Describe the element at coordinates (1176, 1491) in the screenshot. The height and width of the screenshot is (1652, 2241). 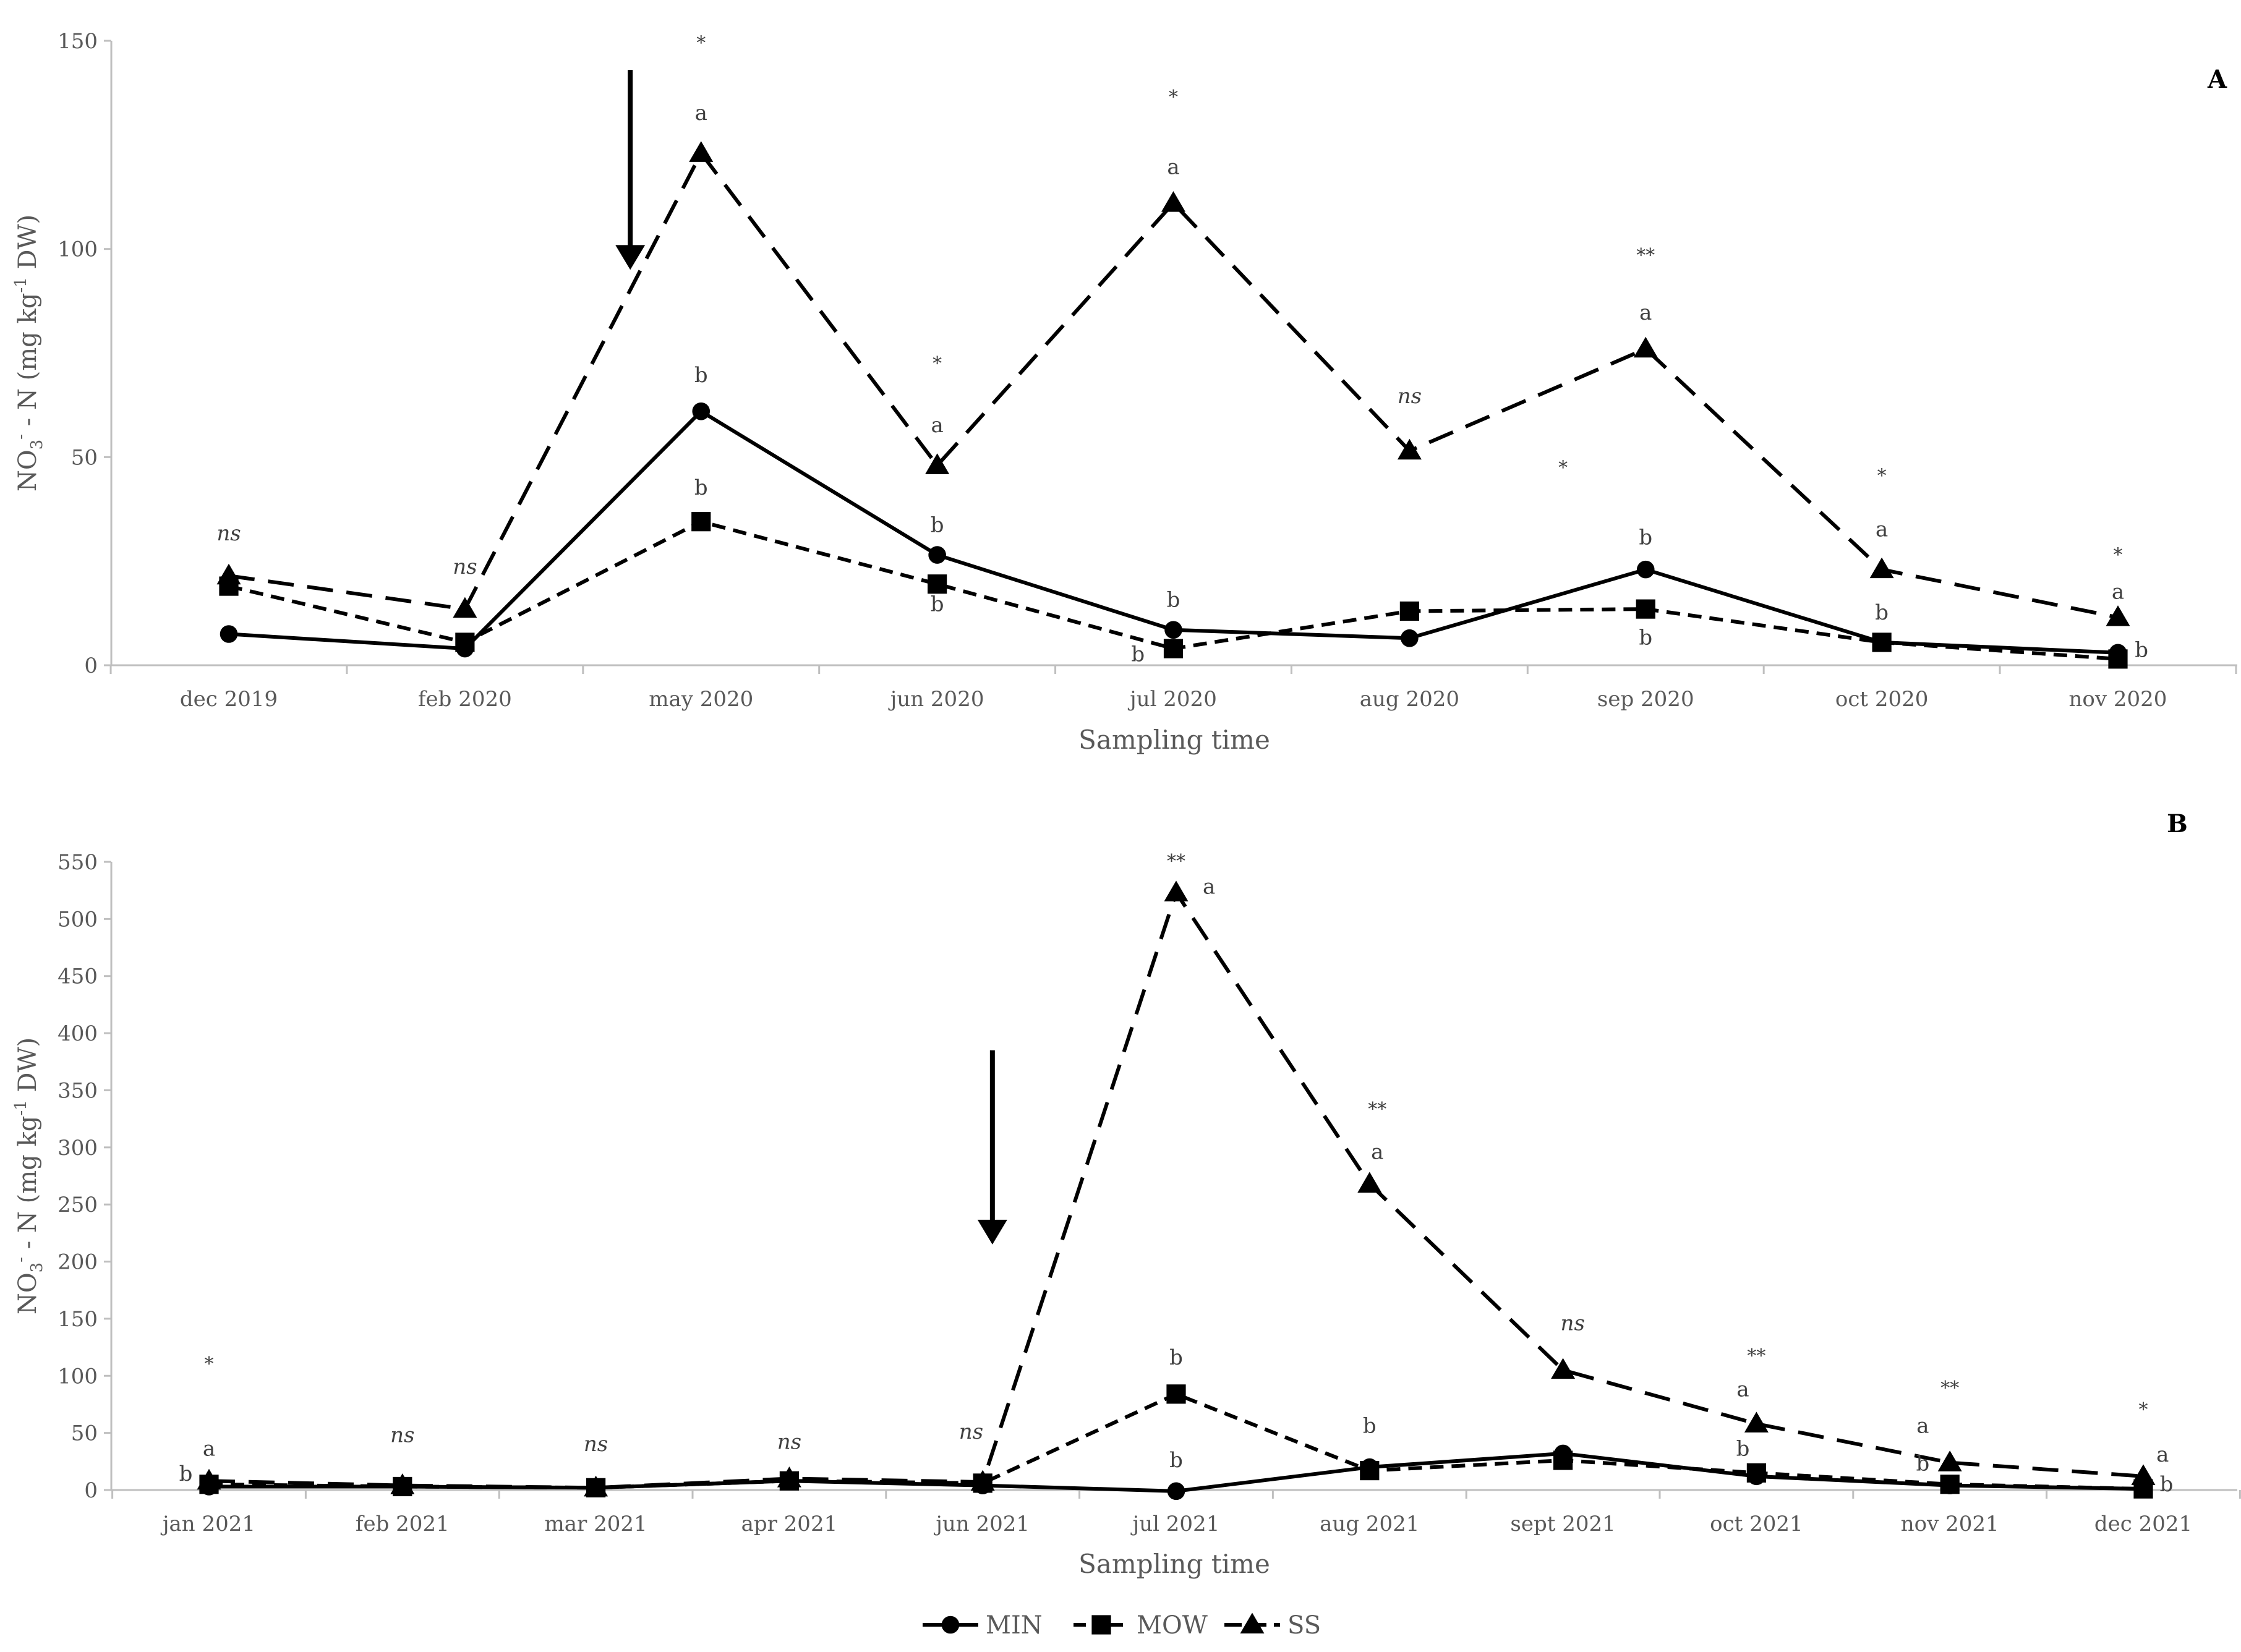
I see `panel-b-point-min` at that location.